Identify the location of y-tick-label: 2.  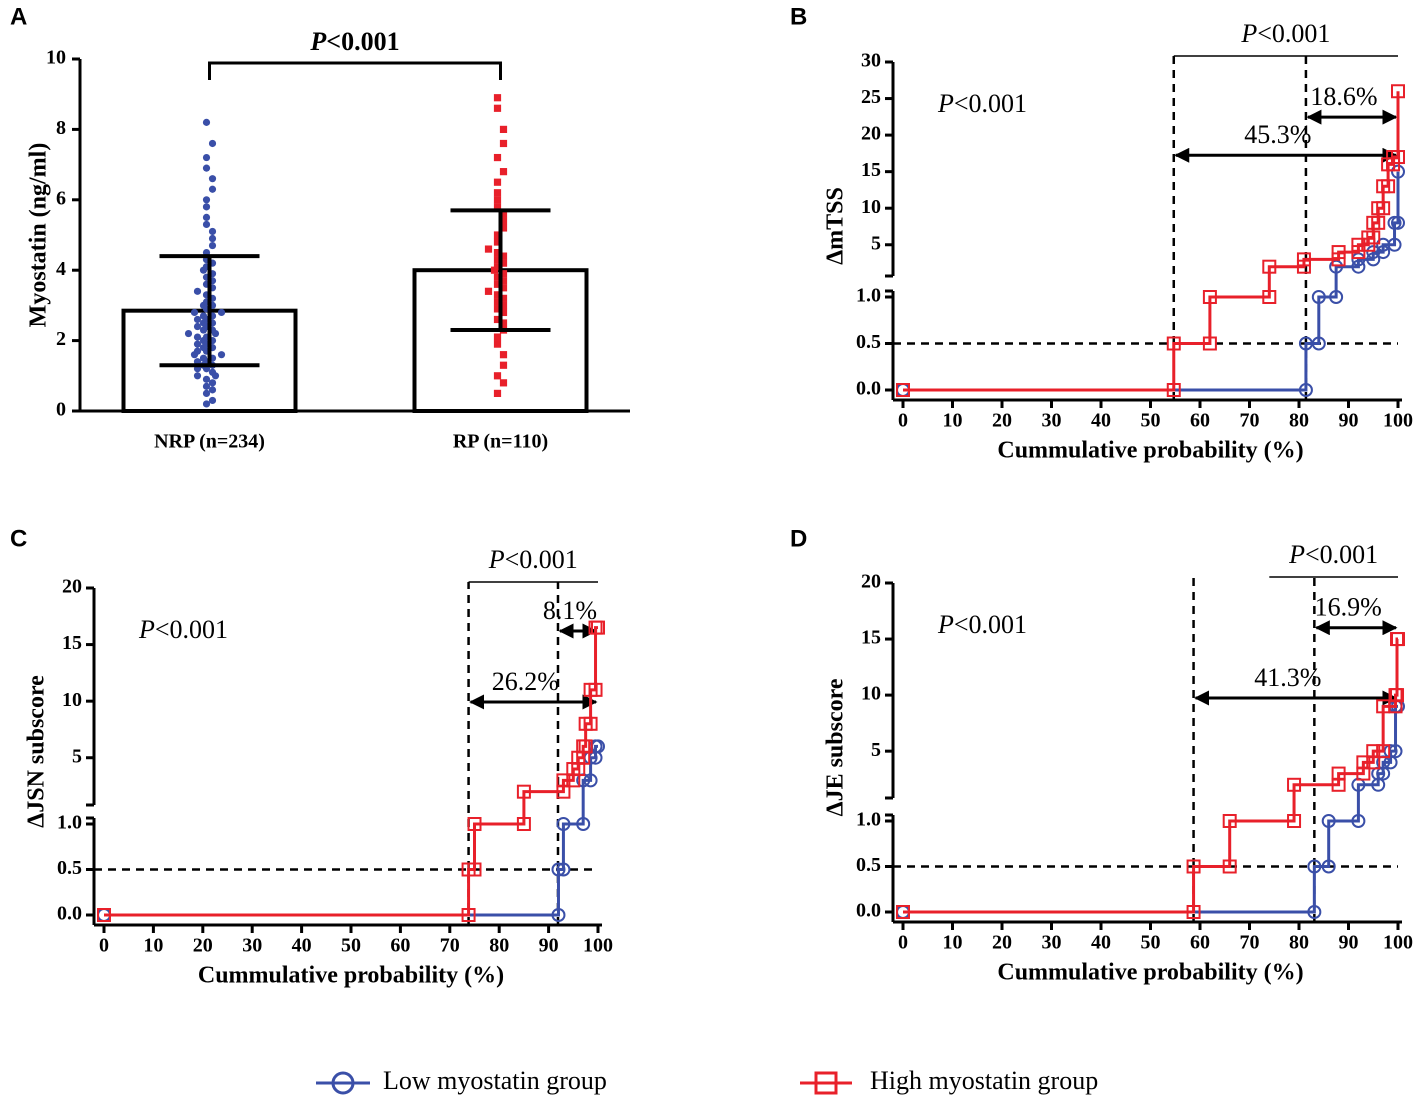
(61, 339).